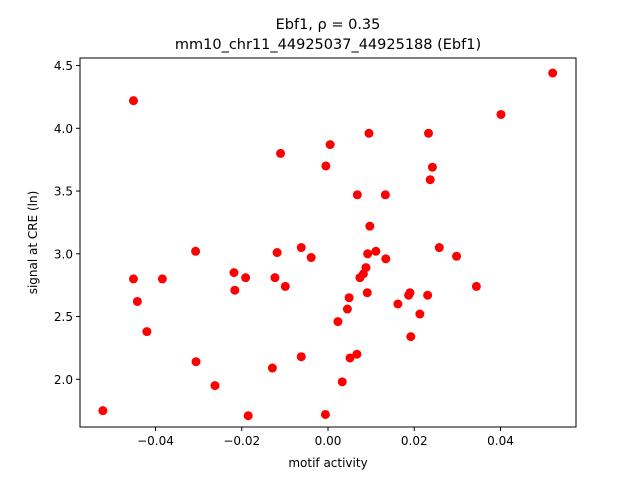 The width and height of the screenshot is (640, 480). I want to click on y-tick-label: 2.0, so click(63, 380).